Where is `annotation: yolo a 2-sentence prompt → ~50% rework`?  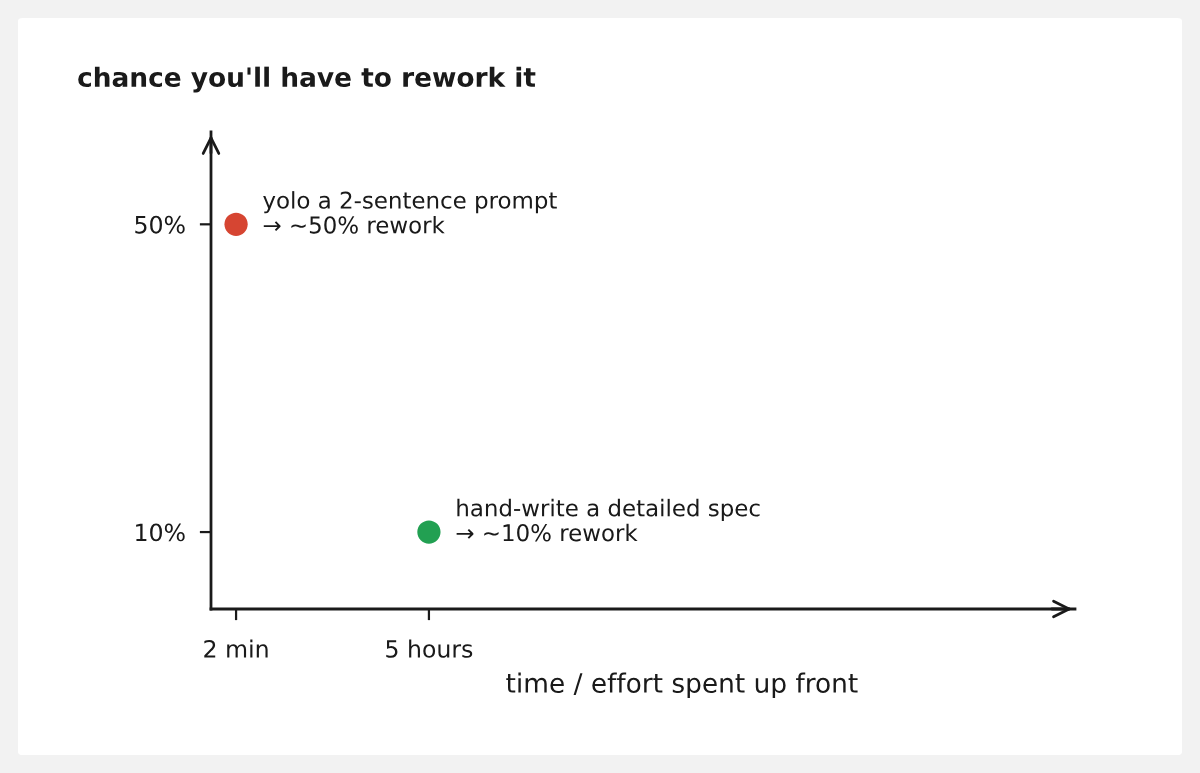
annotation: yolo a 2-sentence prompt → ~50% rework is located at coordinates (410, 212).